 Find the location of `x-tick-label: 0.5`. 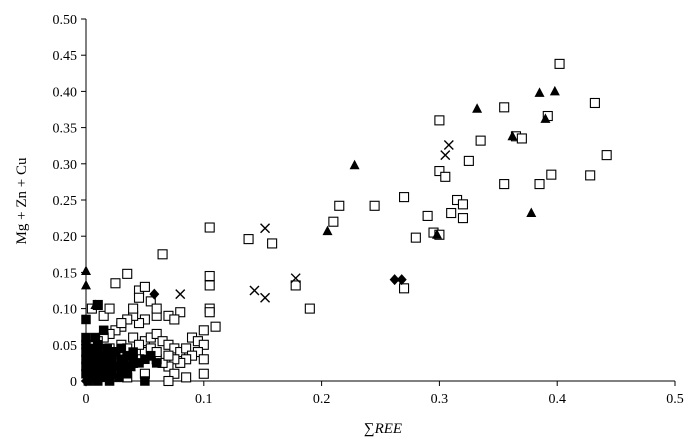

x-tick-label: 0.5 is located at coordinates (675, 399).